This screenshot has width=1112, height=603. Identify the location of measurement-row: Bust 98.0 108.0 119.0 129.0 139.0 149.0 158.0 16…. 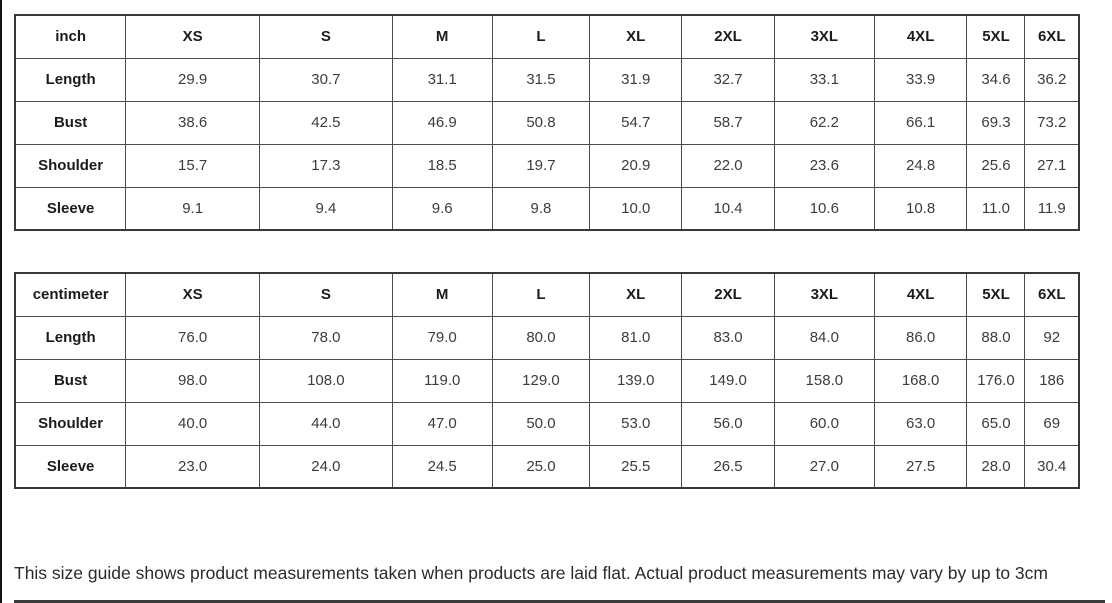
(547, 380).